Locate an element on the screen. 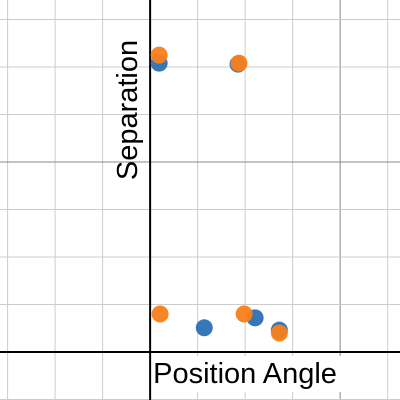  x-label-bg is located at coordinates (263, 374).